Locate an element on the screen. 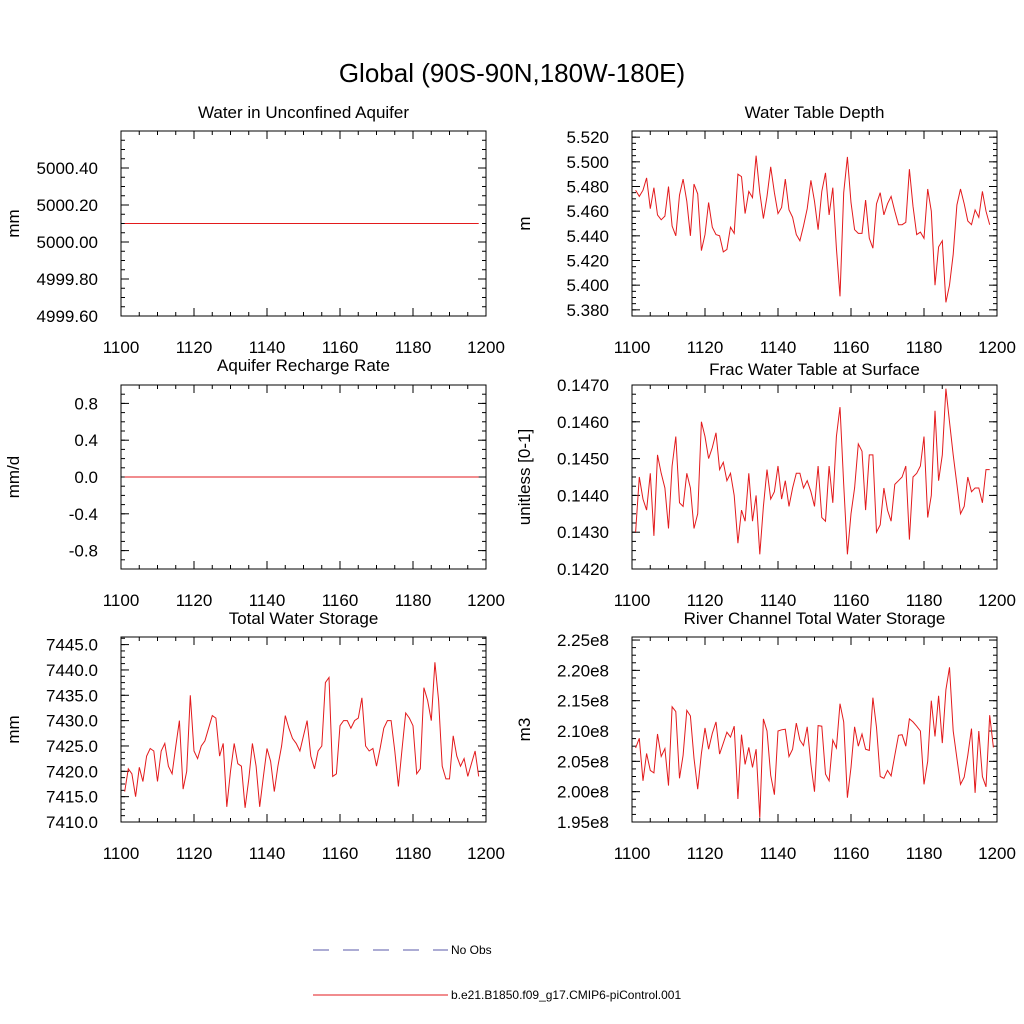  water-table-depth-y-tick-label: 5.440 is located at coordinates (587, 236).